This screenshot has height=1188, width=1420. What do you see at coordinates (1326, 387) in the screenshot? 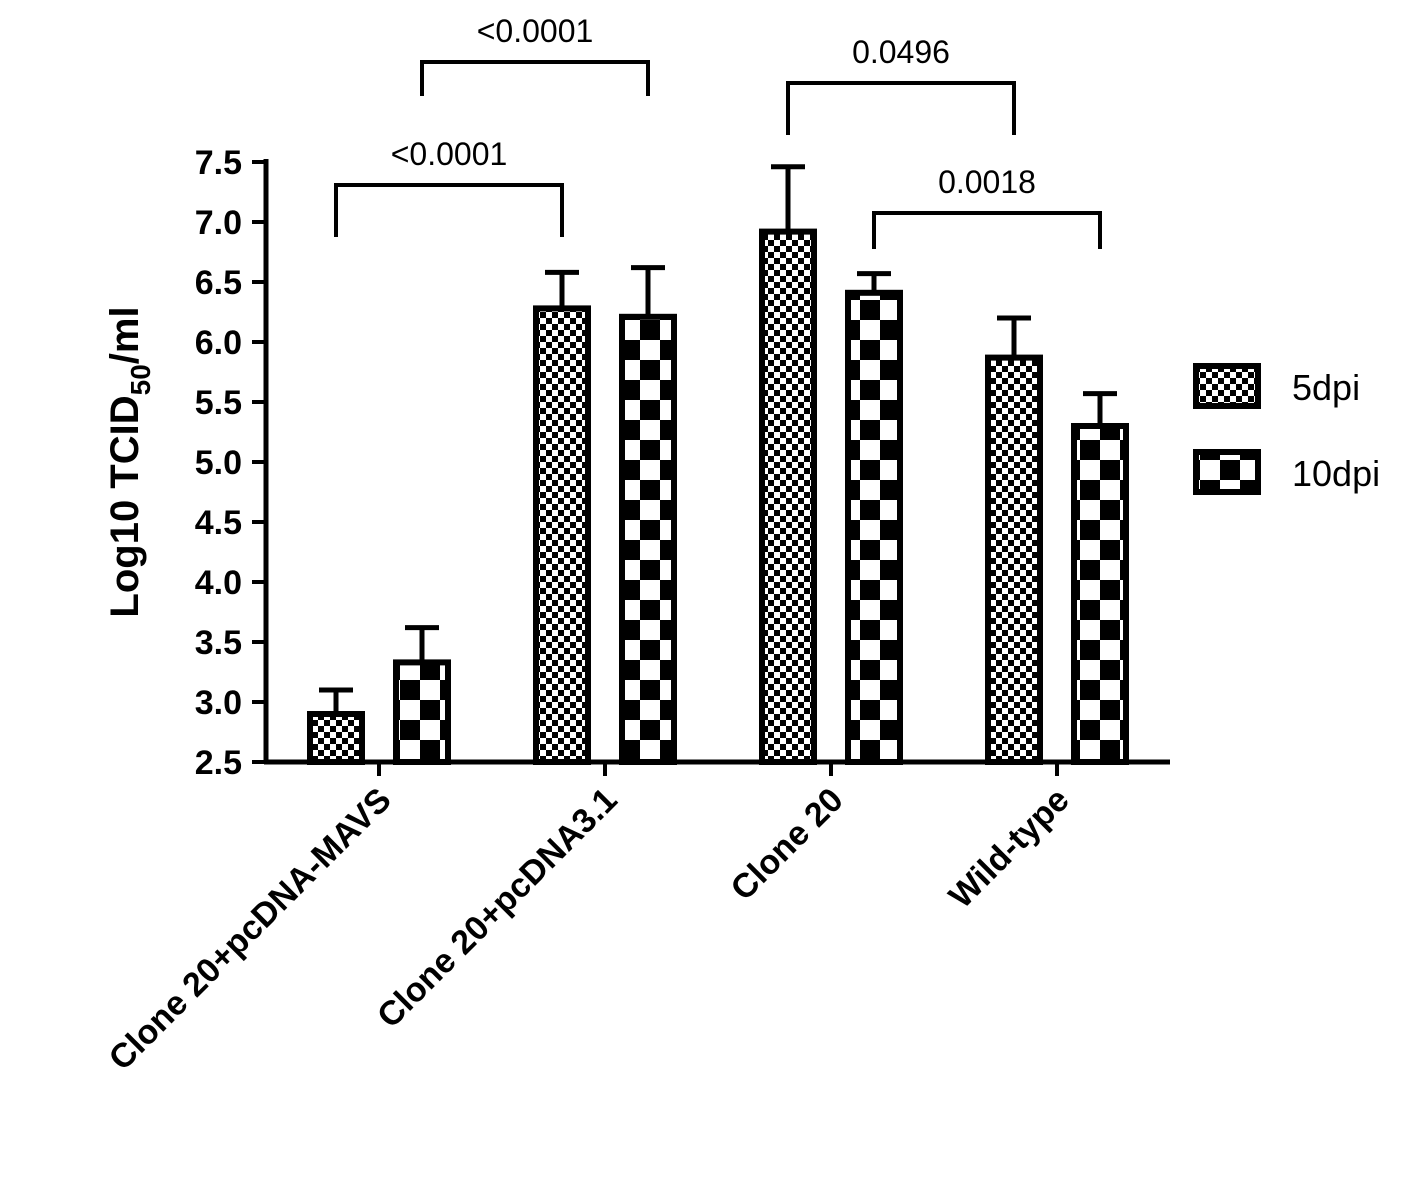
I see `legend-label-5dpi: 5dpi` at bounding box center [1326, 387].